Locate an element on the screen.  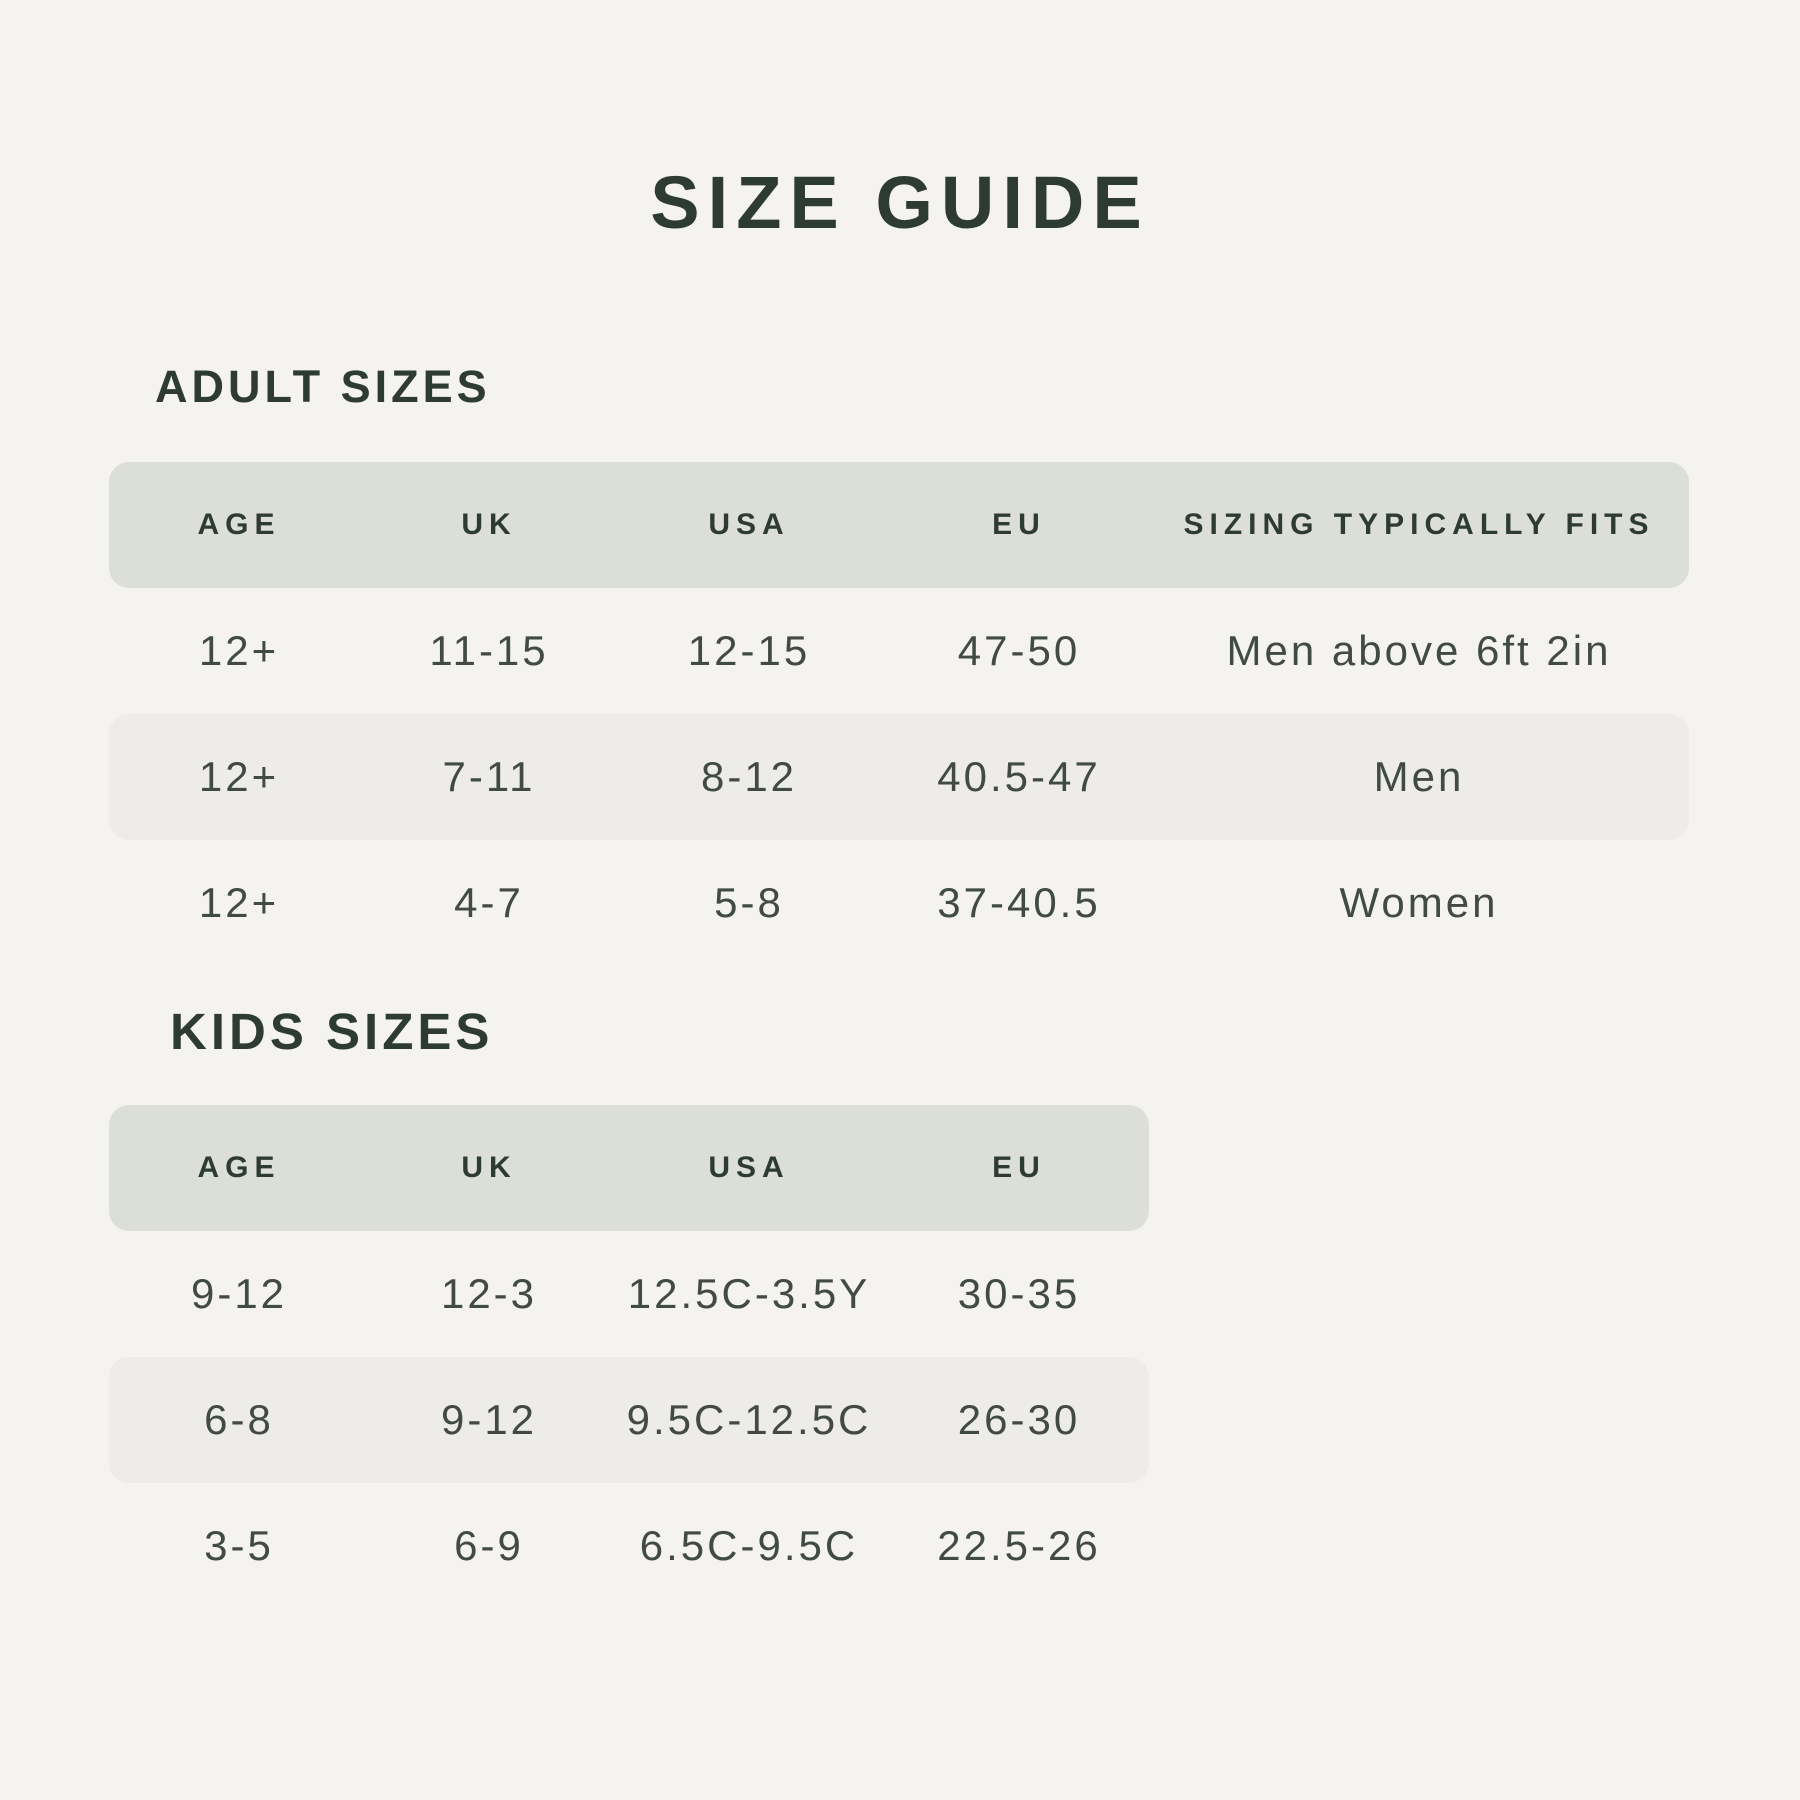
table-cell: 8-12 is located at coordinates (749, 776).